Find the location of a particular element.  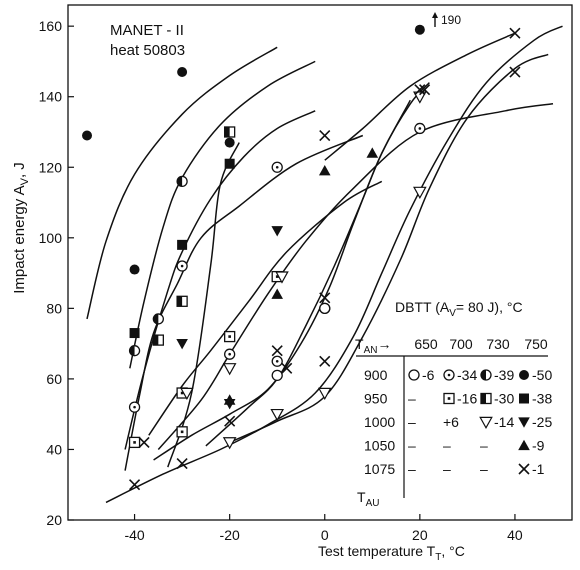

series-circle-half is located at coordinates (158, 266).